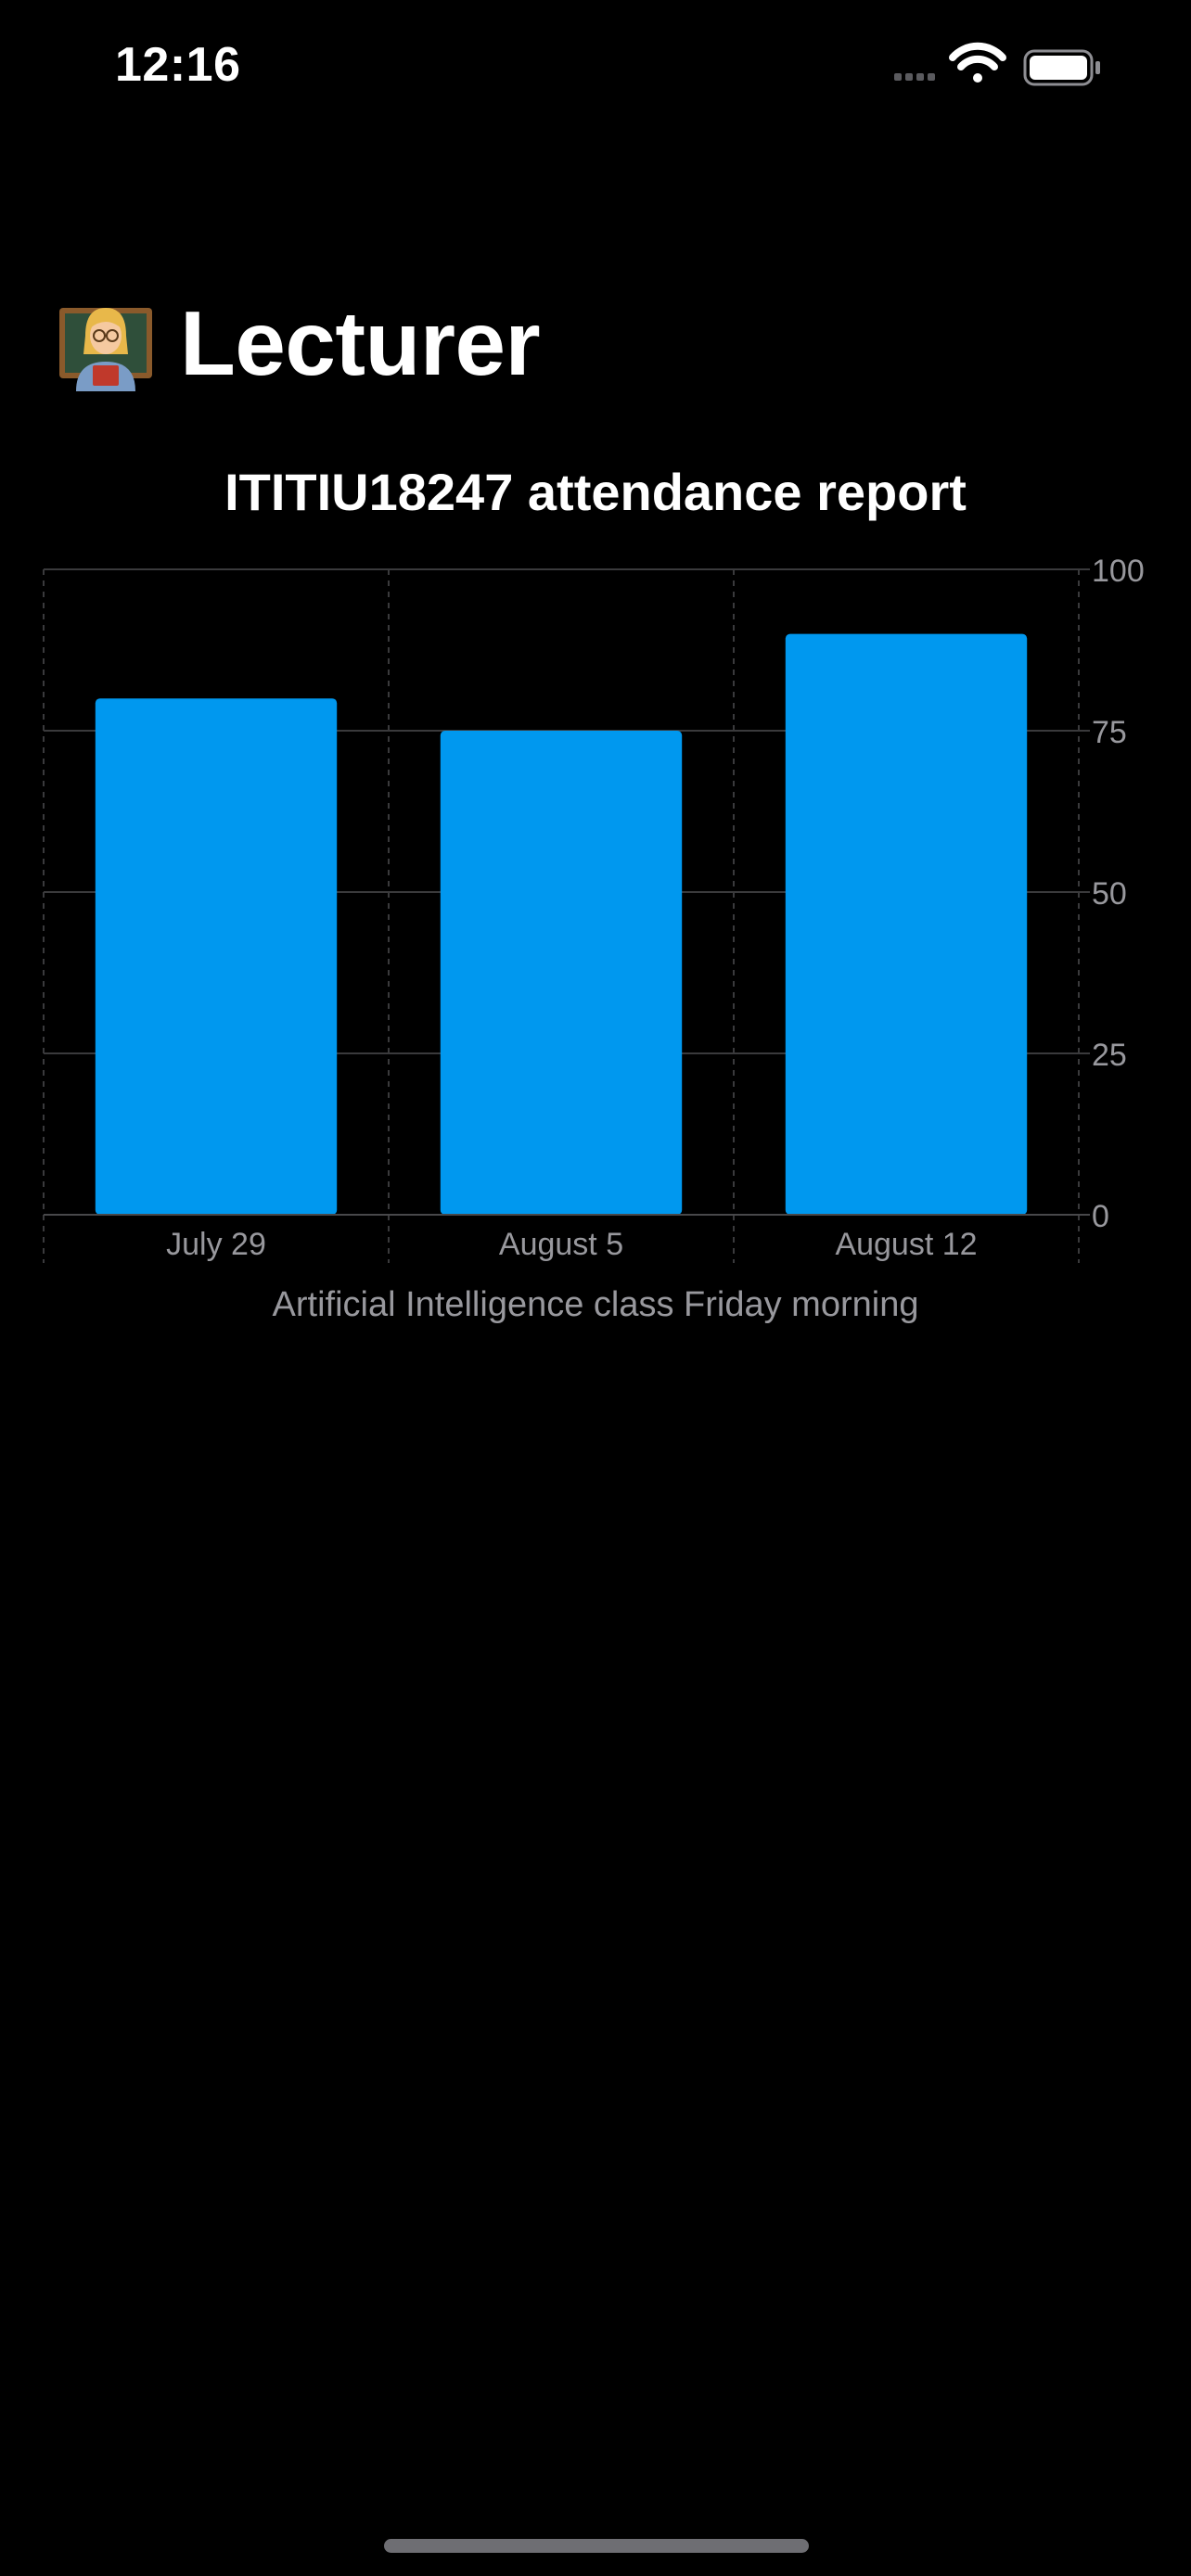  What do you see at coordinates (1118, 571) in the screenshot?
I see `y-tick-label: 100` at bounding box center [1118, 571].